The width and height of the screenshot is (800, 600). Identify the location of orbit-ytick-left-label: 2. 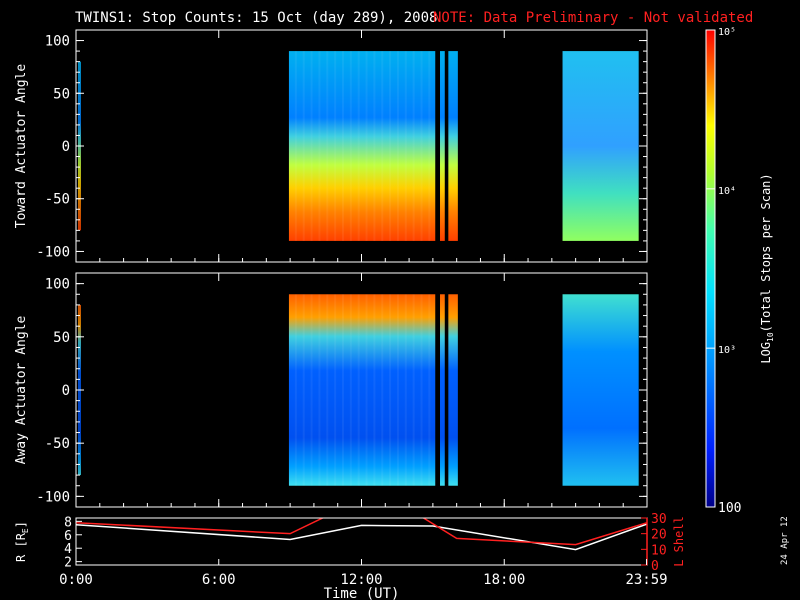
(68, 563).